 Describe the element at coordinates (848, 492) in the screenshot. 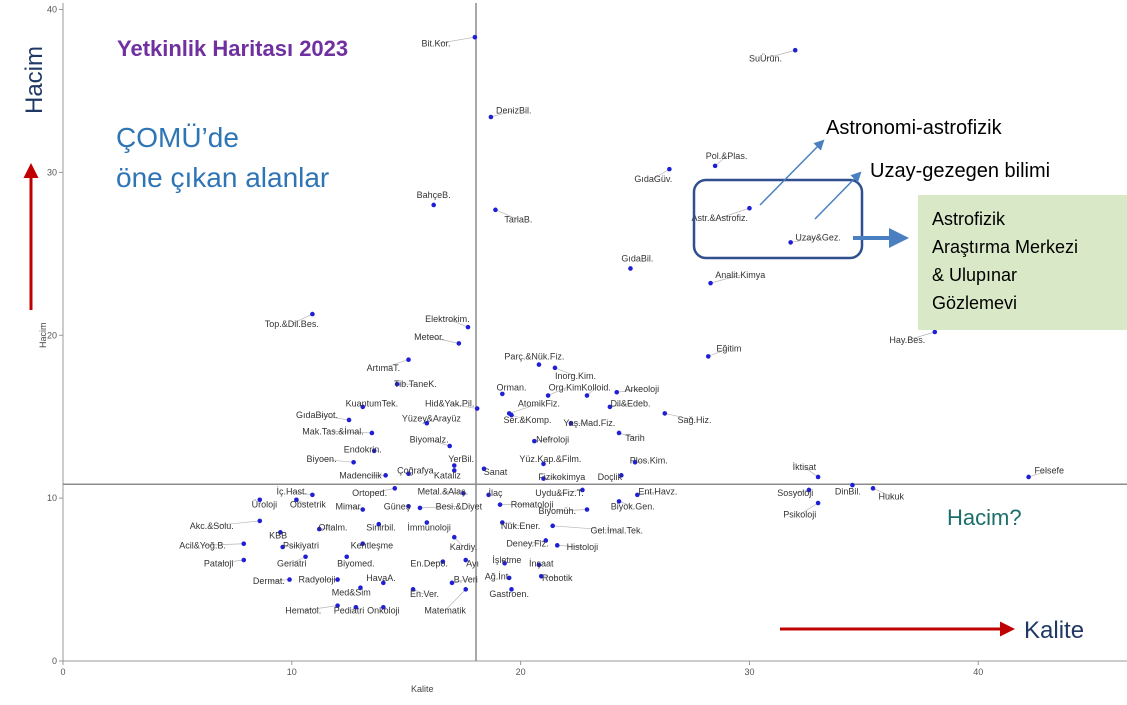

I see `data-point-label: DinBil.` at that location.